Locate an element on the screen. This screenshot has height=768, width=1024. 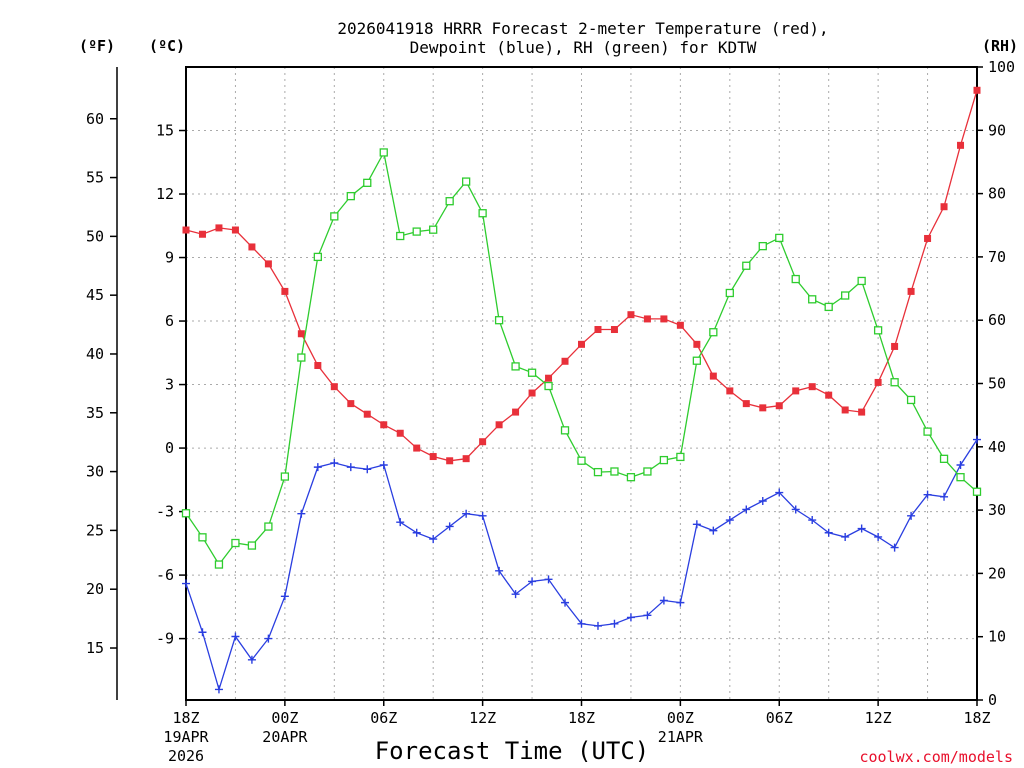
celsius-tick-label: 12 is located at coordinates (165, 194).